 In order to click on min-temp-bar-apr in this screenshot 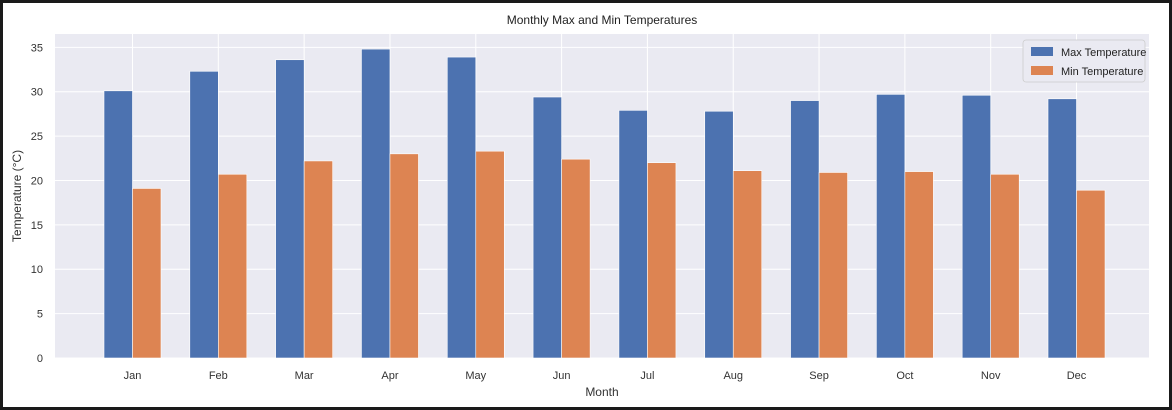, I will do `click(404, 256)`.